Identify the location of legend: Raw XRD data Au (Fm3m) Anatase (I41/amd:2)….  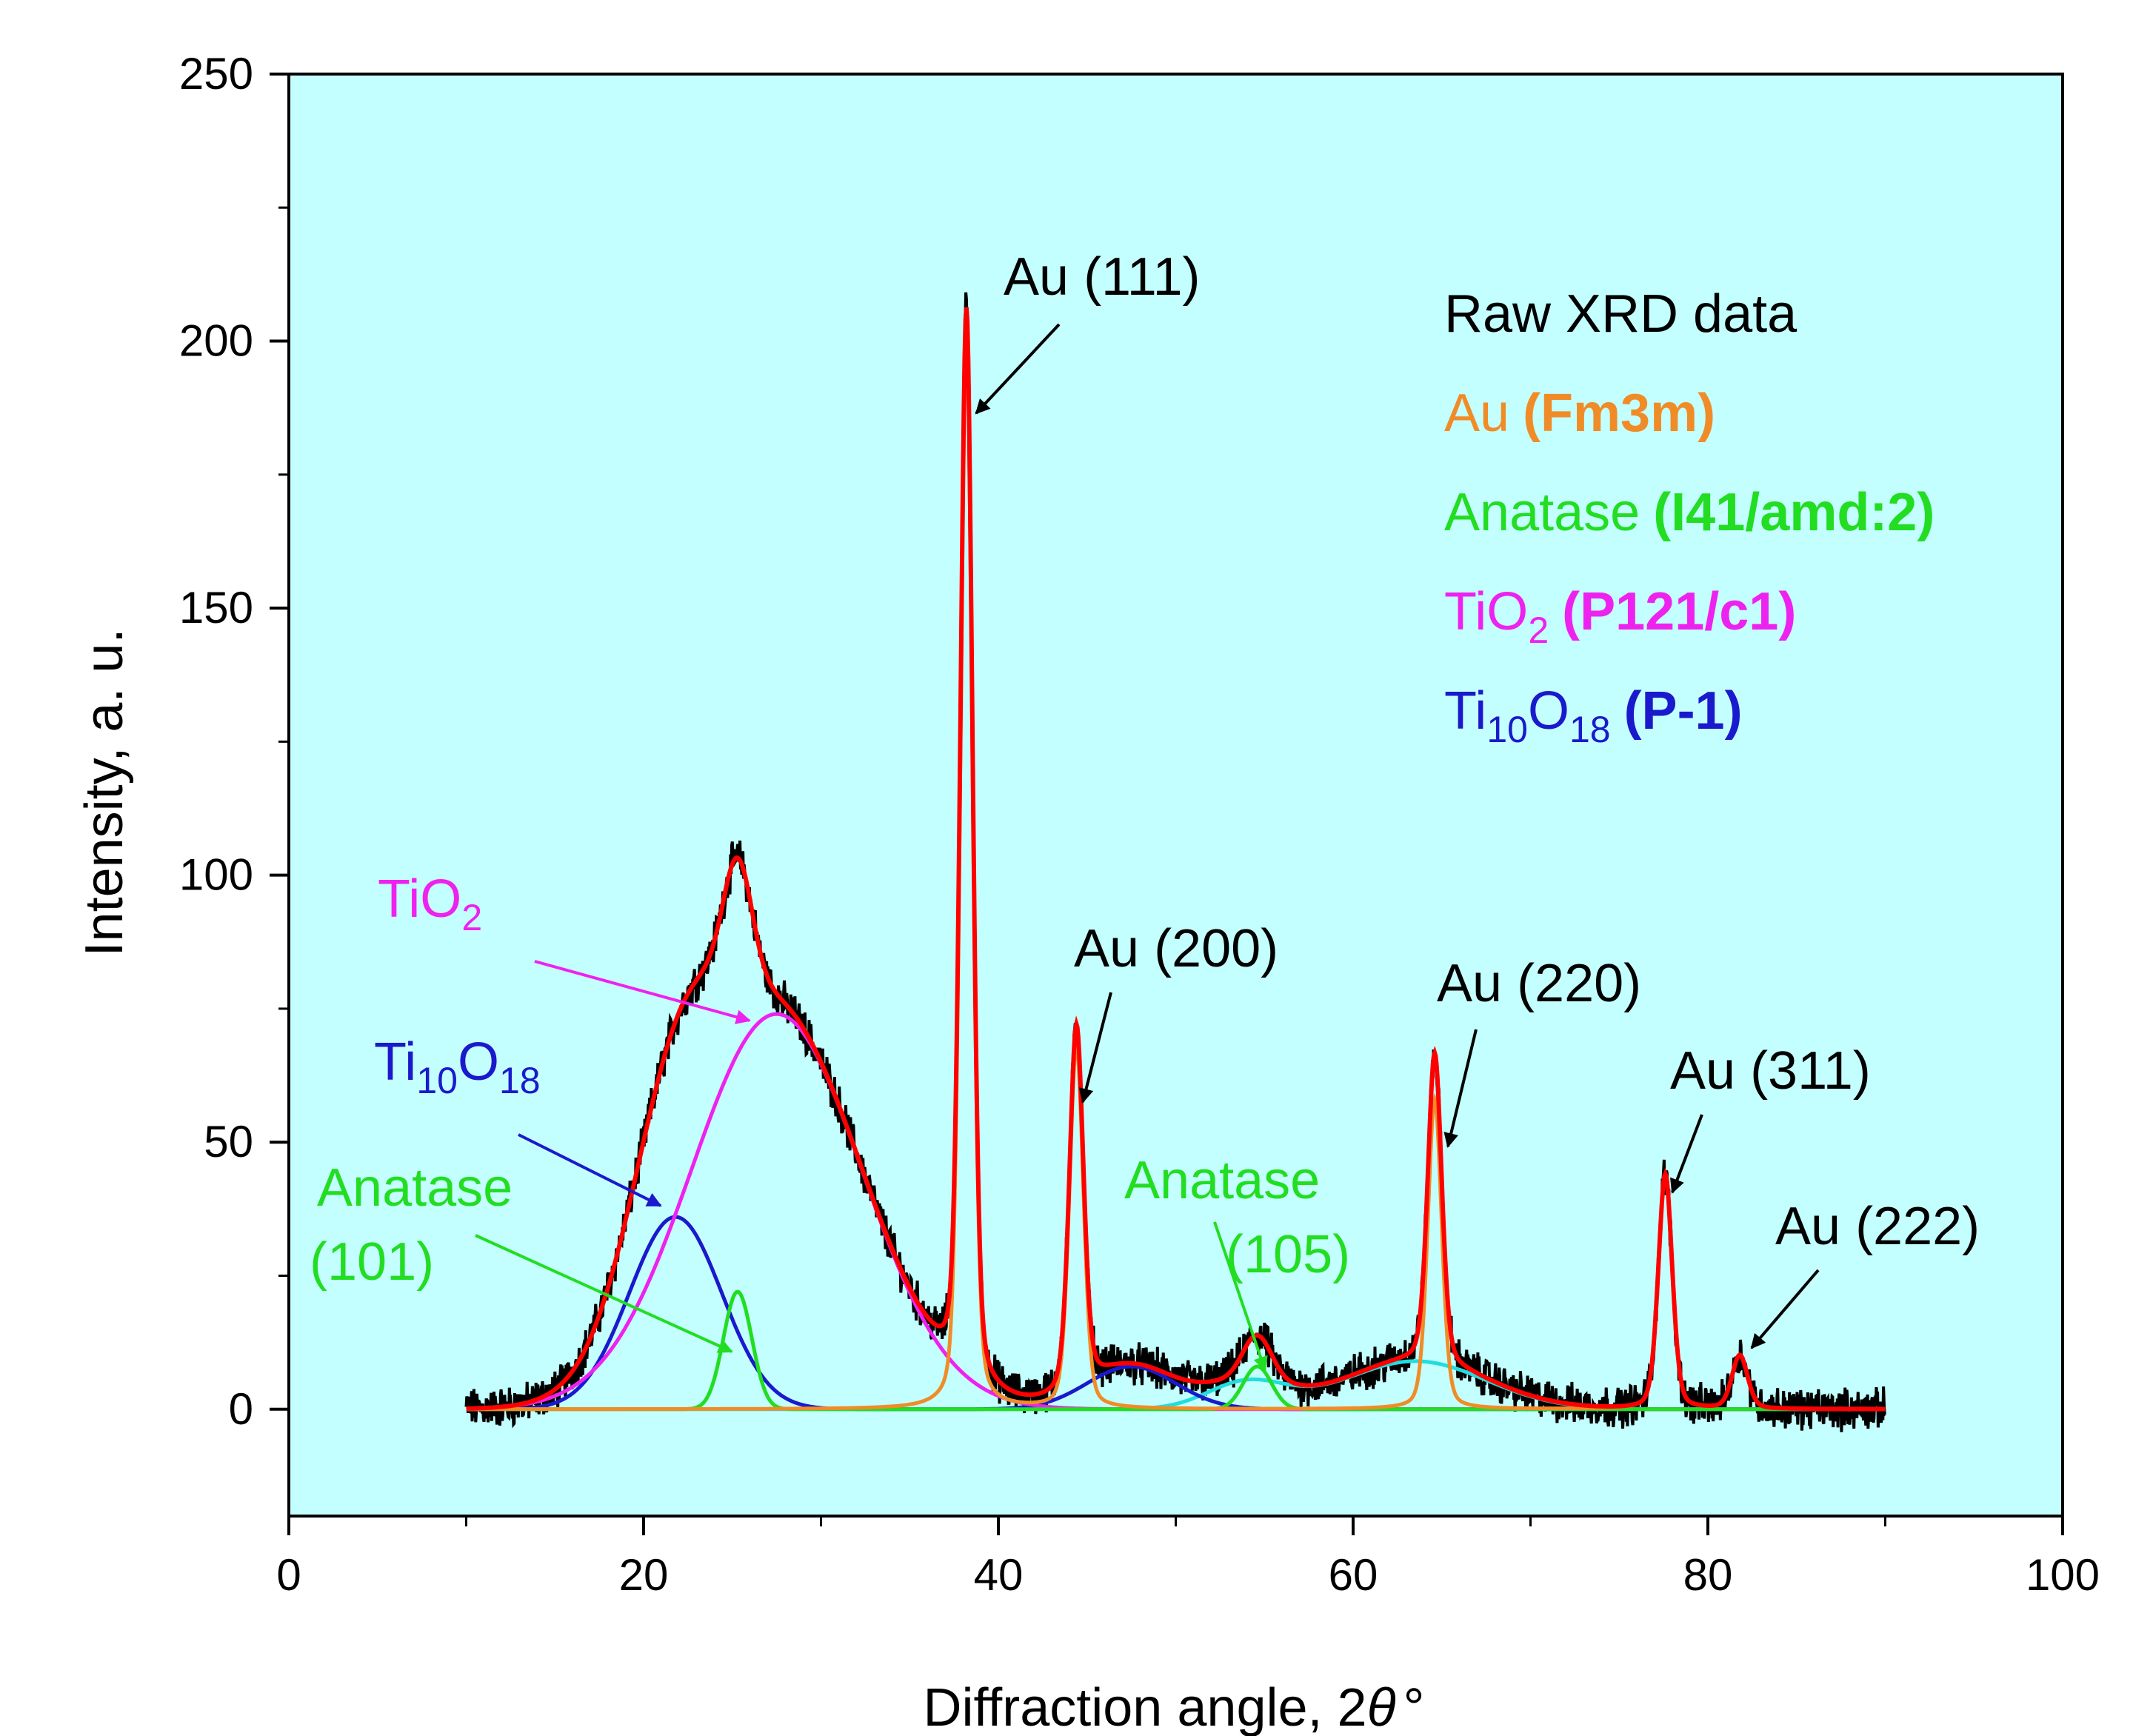
(1689, 517).